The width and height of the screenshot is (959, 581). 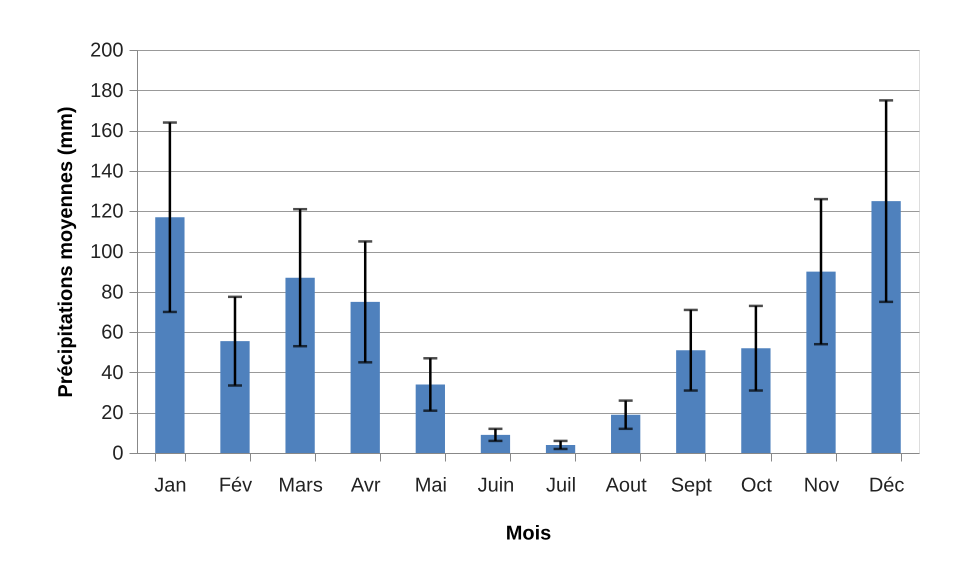 I want to click on x-tick-label: Nov, so click(x=822, y=485).